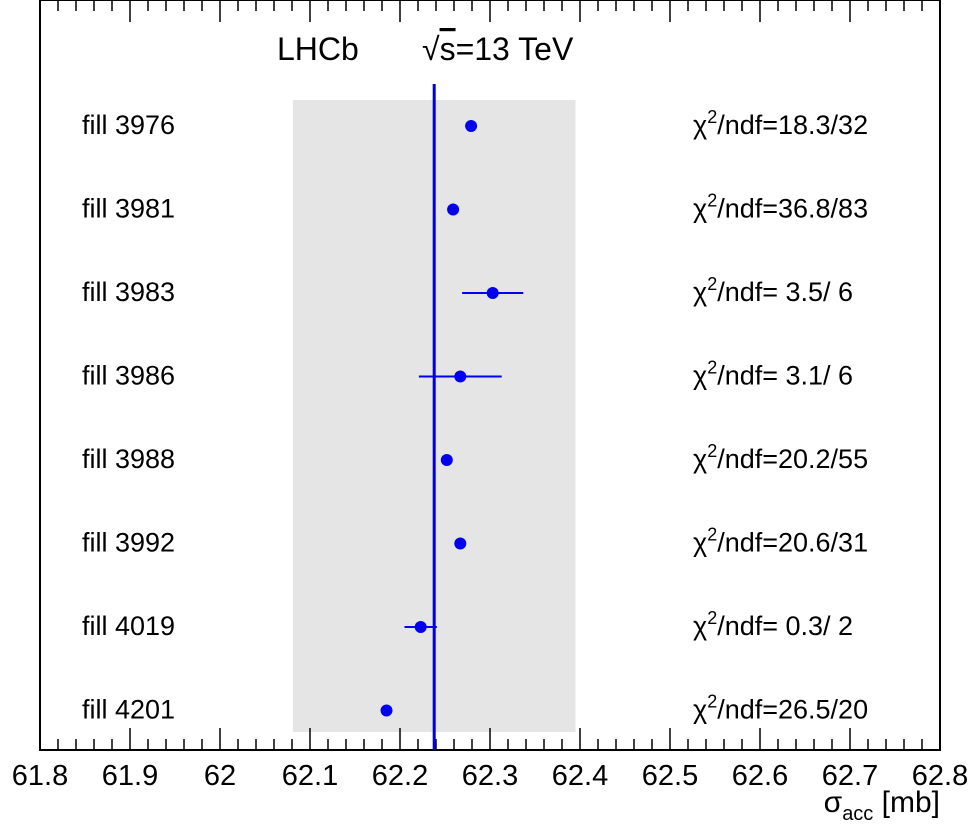 Image resolution: width=973 pixels, height=832 pixels. Describe the element at coordinates (792, 209) in the screenshot. I see `chi2-value: /ndf=36.8/83` at that location.